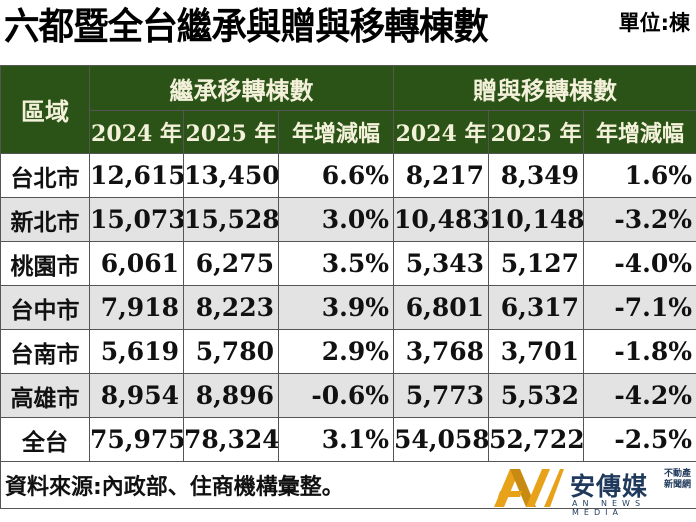 Image resolution: width=696 pixels, height=522 pixels. Describe the element at coordinates (45, 439) in the screenshot. I see `region-cell: 全台` at that location.